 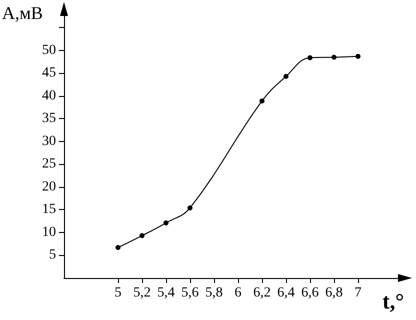 I want to click on x-tick-label: 5,6, so click(x=190, y=293).